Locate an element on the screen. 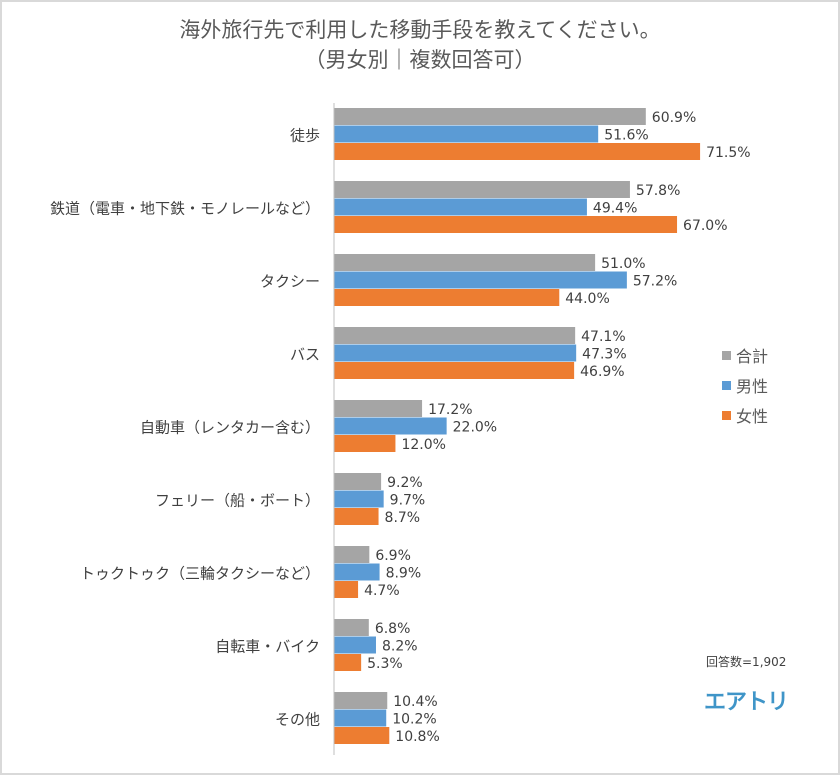 Image resolution: width=840 pixels, height=775 pixels. chart-title: 海外旅行先で利用した移動手段を教えてください。 is located at coordinates (420, 30).